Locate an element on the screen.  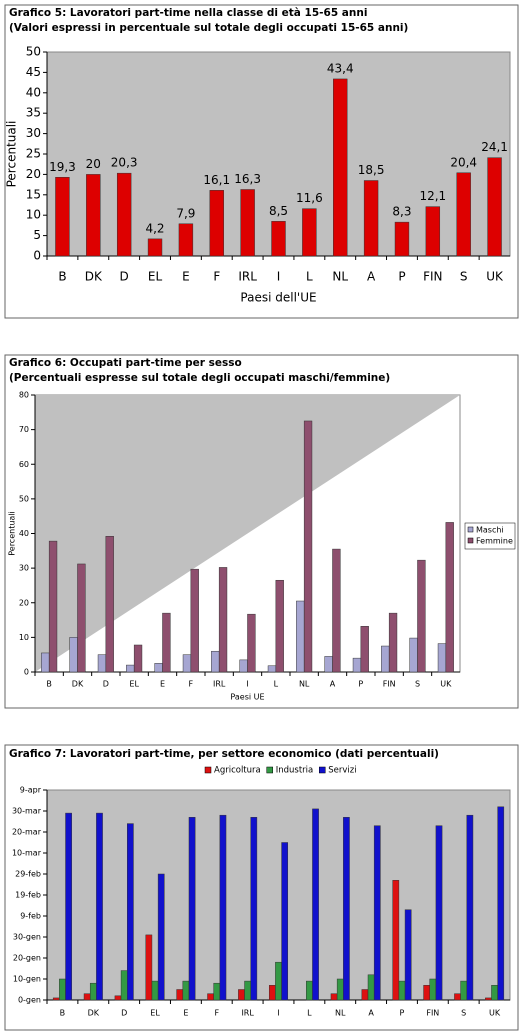
y-tick-label: 80 is located at coordinates (24, 395).